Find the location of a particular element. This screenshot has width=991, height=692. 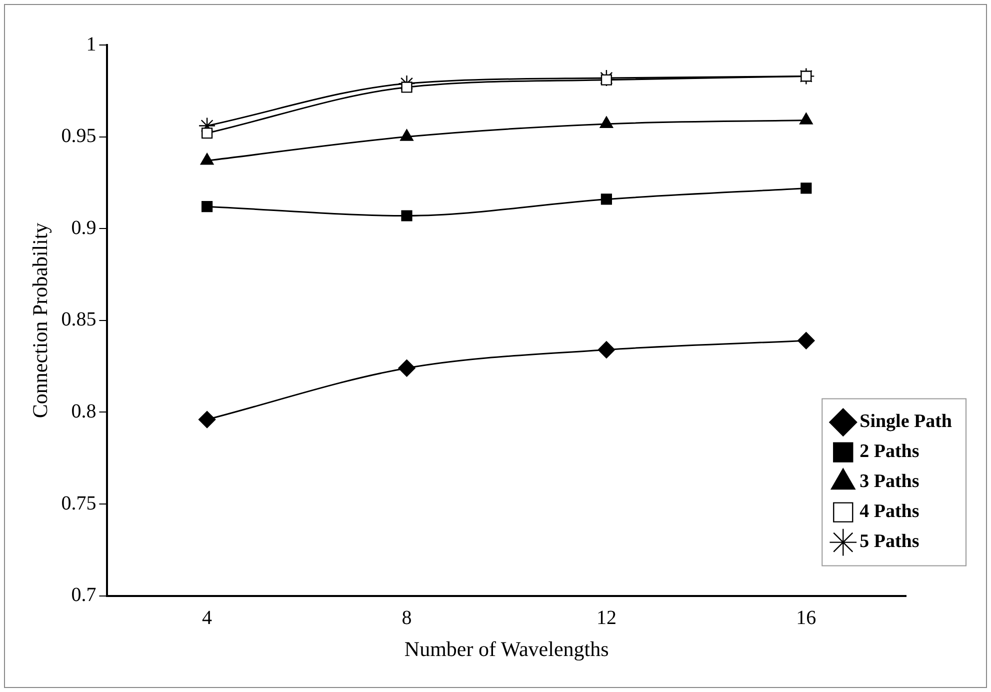

legend-label: 4 Paths is located at coordinates (890, 511).